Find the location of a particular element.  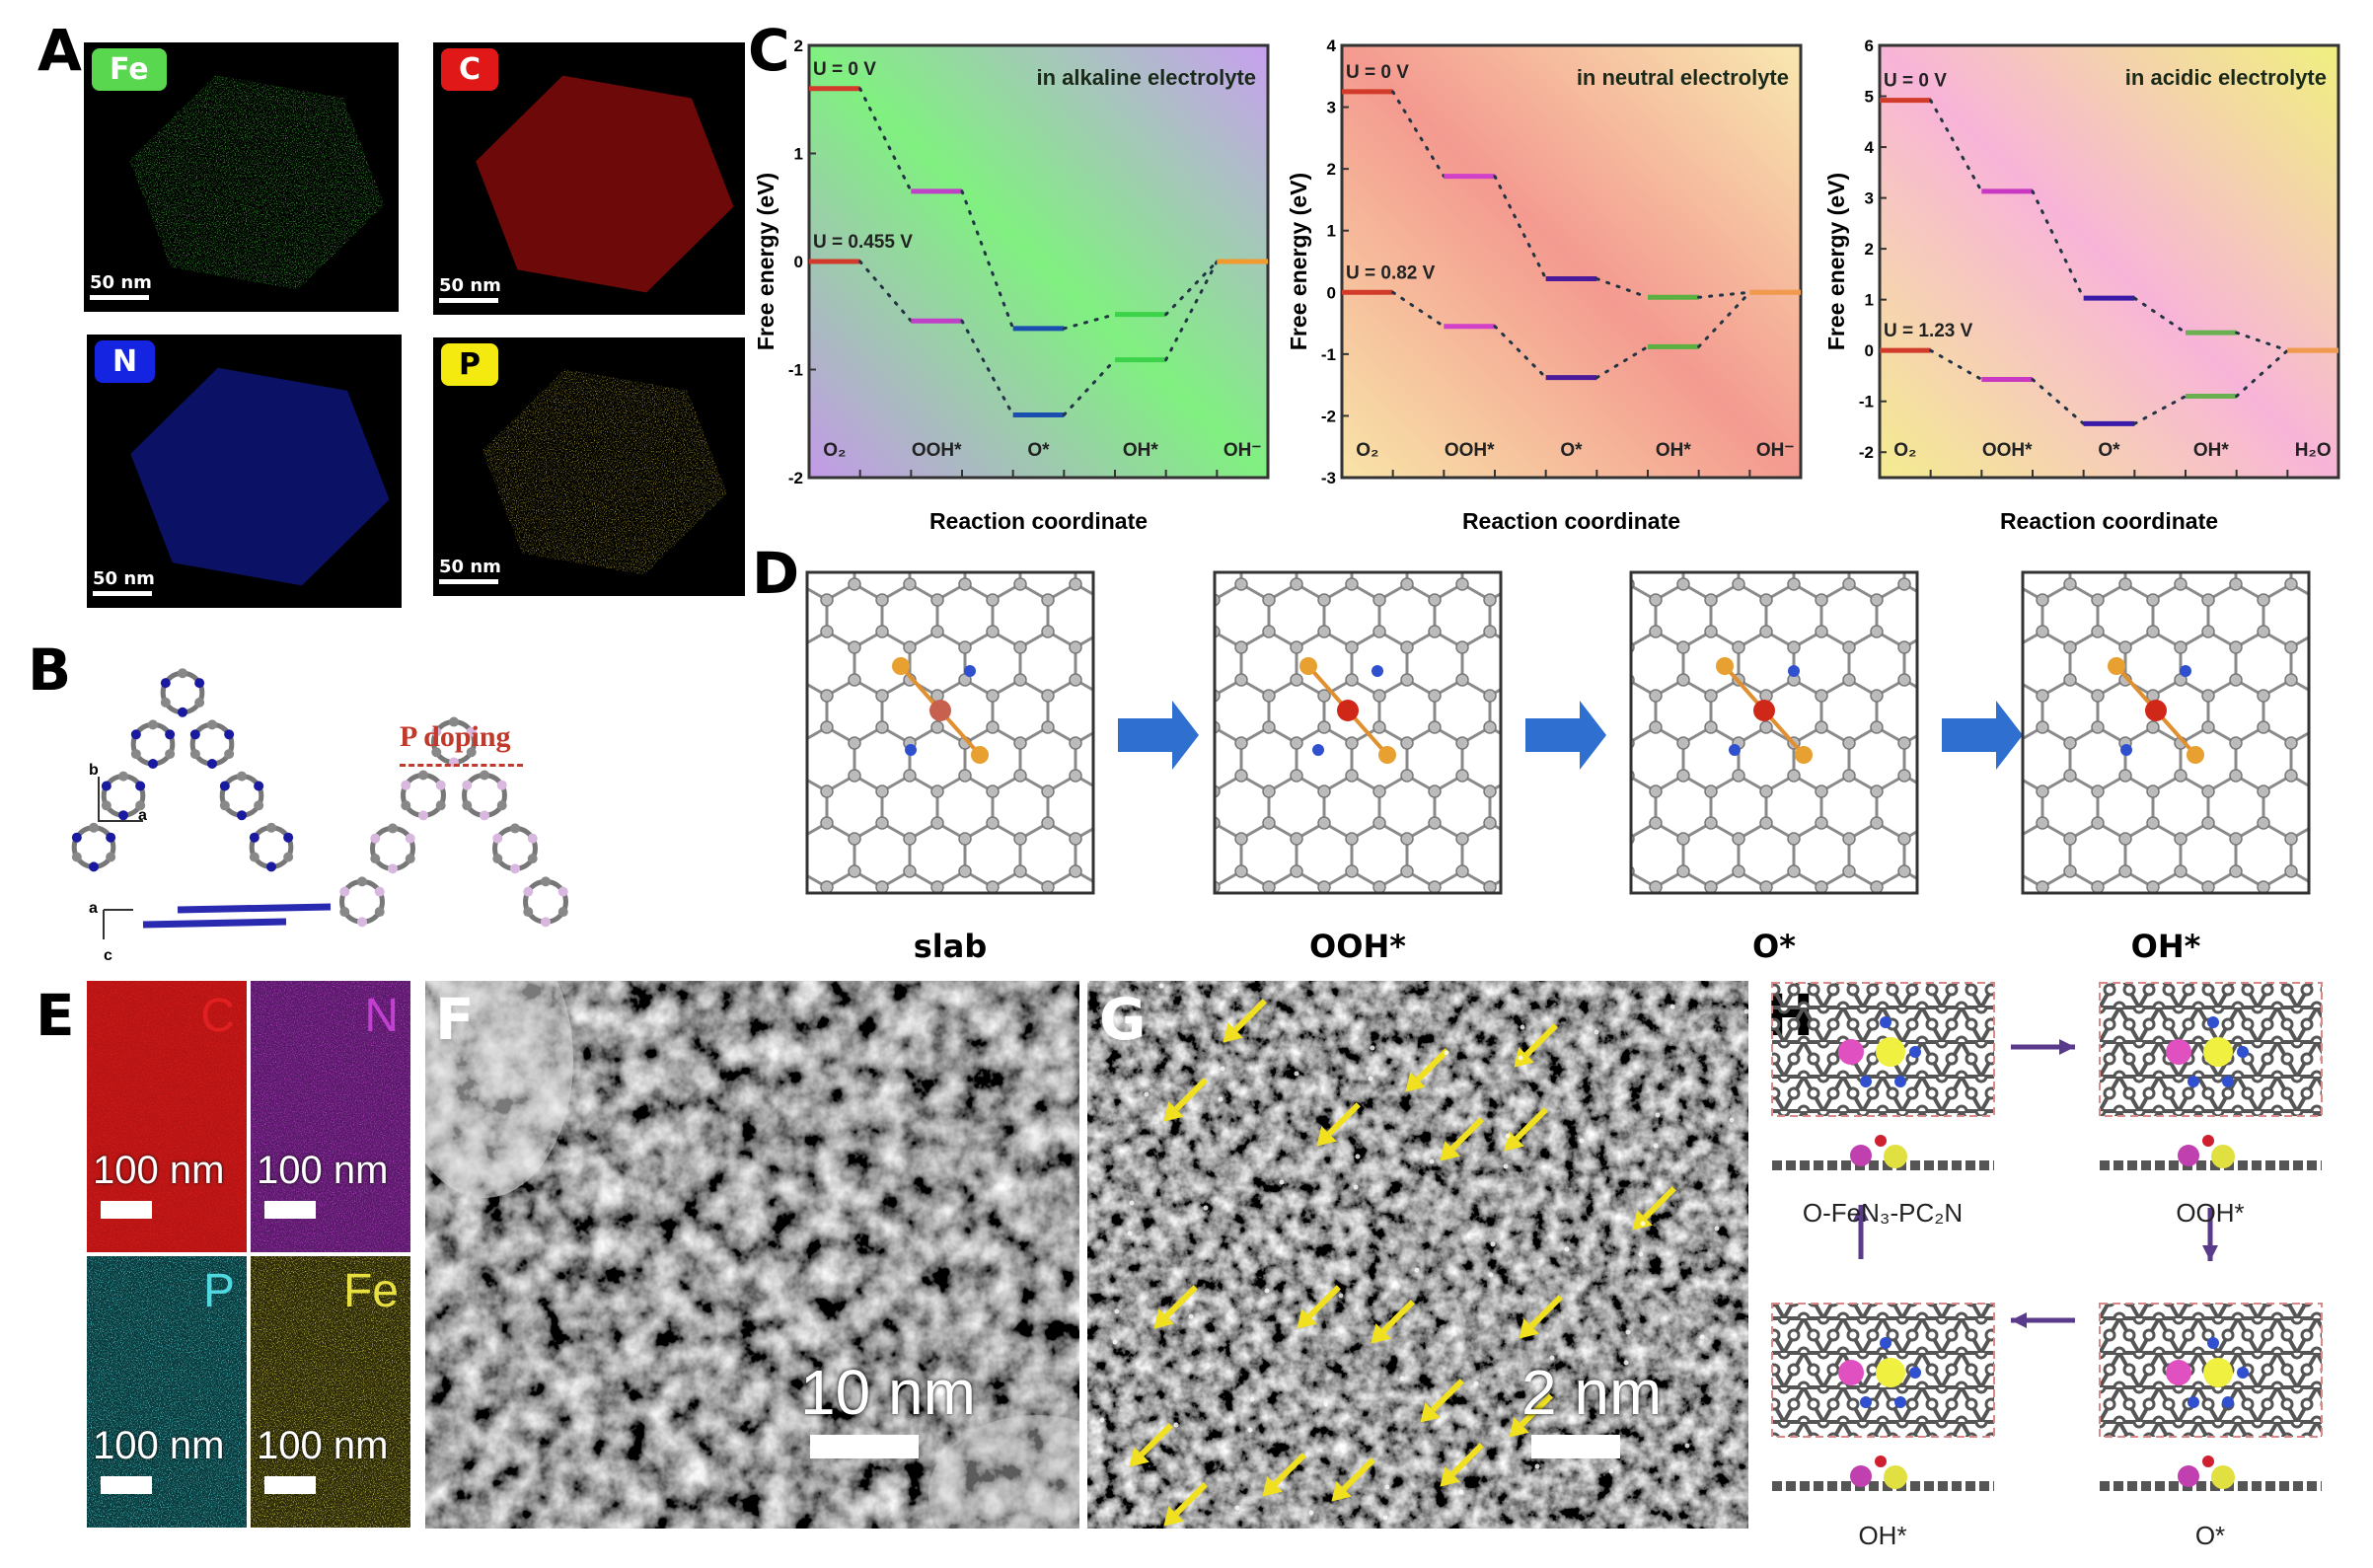

reaction-cycle-diagram is located at coordinates (2047, 1236).